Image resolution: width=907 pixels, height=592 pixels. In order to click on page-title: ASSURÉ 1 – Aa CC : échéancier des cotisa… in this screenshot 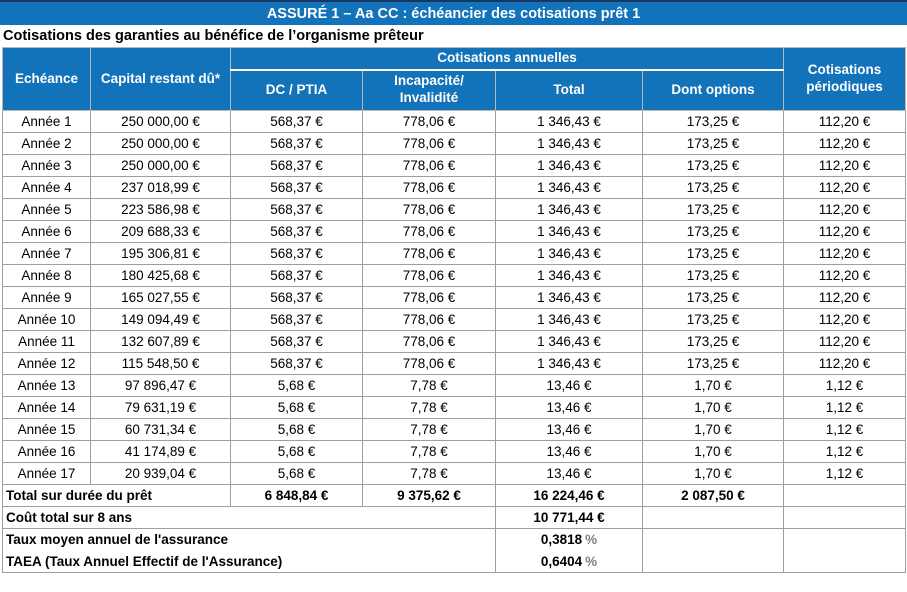, I will do `click(453, 13)`.